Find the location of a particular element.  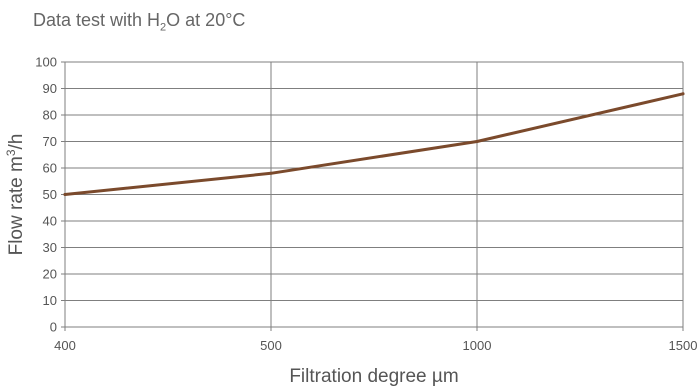

chart-title-prefix: Data test with H is located at coordinates (97, 20).